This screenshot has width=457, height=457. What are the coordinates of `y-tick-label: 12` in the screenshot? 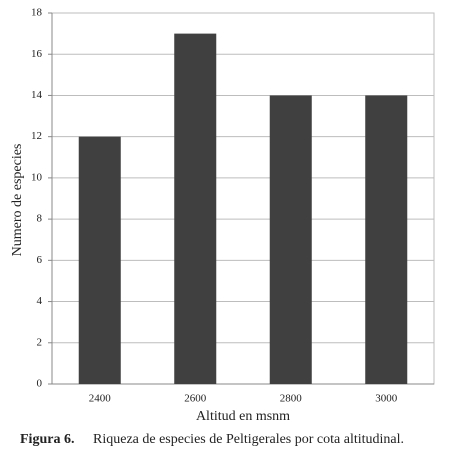 It's located at (36, 136).